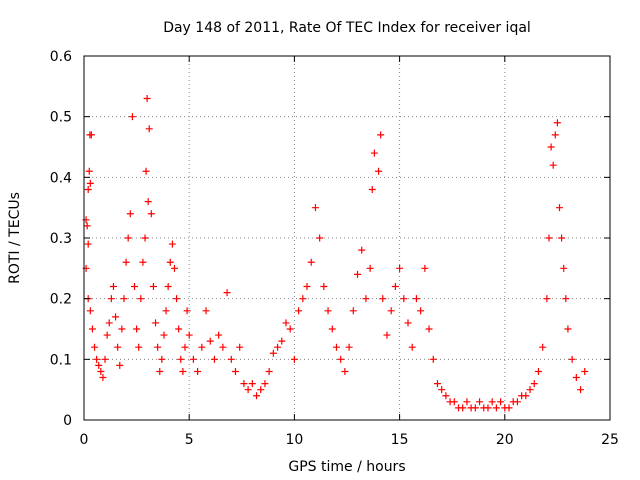 This screenshot has height=480, width=640. What do you see at coordinates (346, 467) in the screenshot?
I see `x-axis-label: GPS time / hours` at bounding box center [346, 467].